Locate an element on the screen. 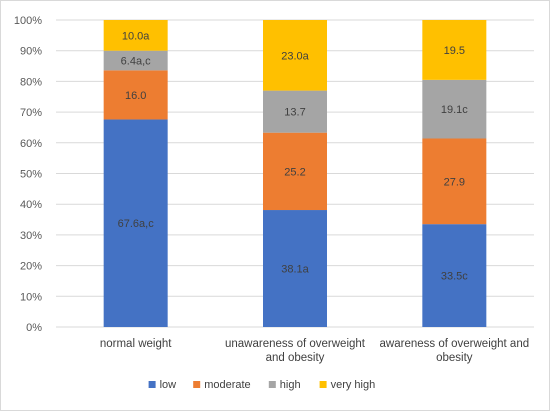 Image resolution: width=550 pixels, height=411 pixels. data-label: 38.1a is located at coordinates (295, 270).